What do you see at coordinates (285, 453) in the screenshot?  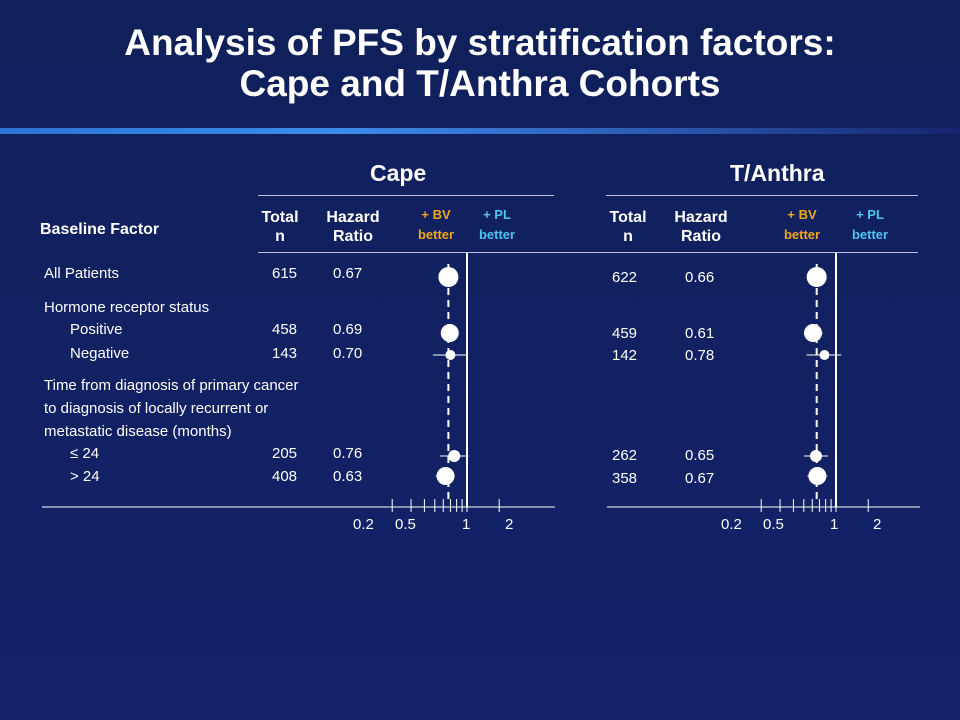 I see `cape-n-le24: 205` at bounding box center [285, 453].